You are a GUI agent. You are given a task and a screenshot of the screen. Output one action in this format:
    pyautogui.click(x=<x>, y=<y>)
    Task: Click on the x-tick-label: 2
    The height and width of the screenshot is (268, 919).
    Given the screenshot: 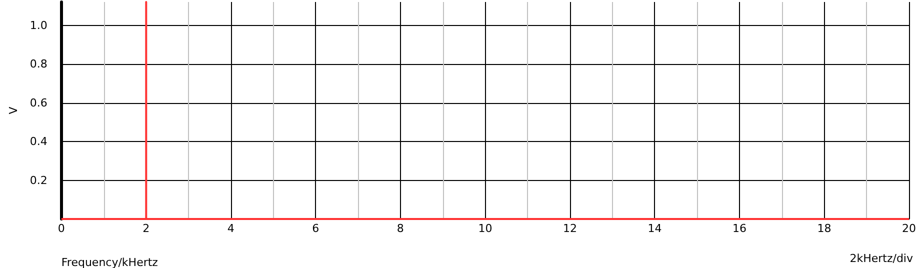 What is the action you would take?
    pyautogui.click(x=146, y=228)
    